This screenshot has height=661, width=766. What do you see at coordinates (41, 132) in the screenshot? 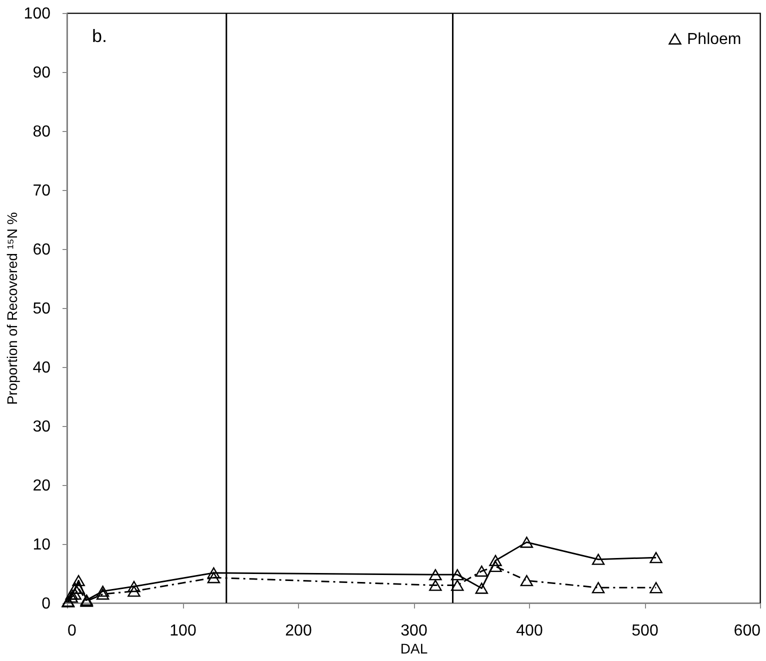
I see `y-tick-label: 80` at bounding box center [41, 132].